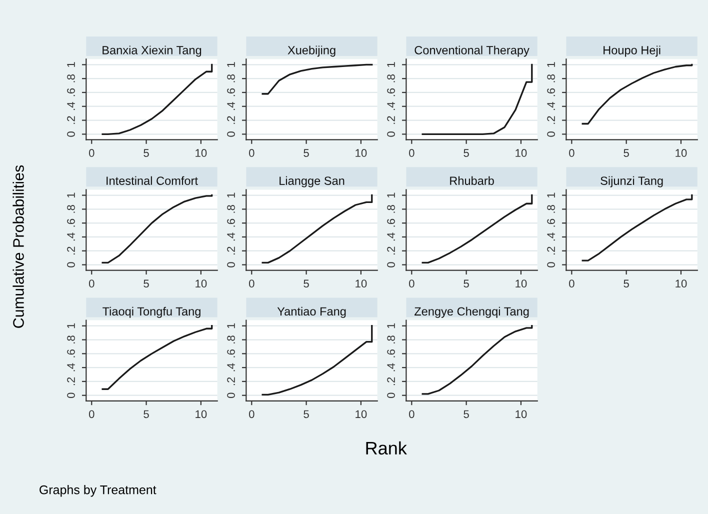 The image size is (708, 514). I want to click on chart-title: Tiaoqi Tongfu Tang, so click(151, 312).